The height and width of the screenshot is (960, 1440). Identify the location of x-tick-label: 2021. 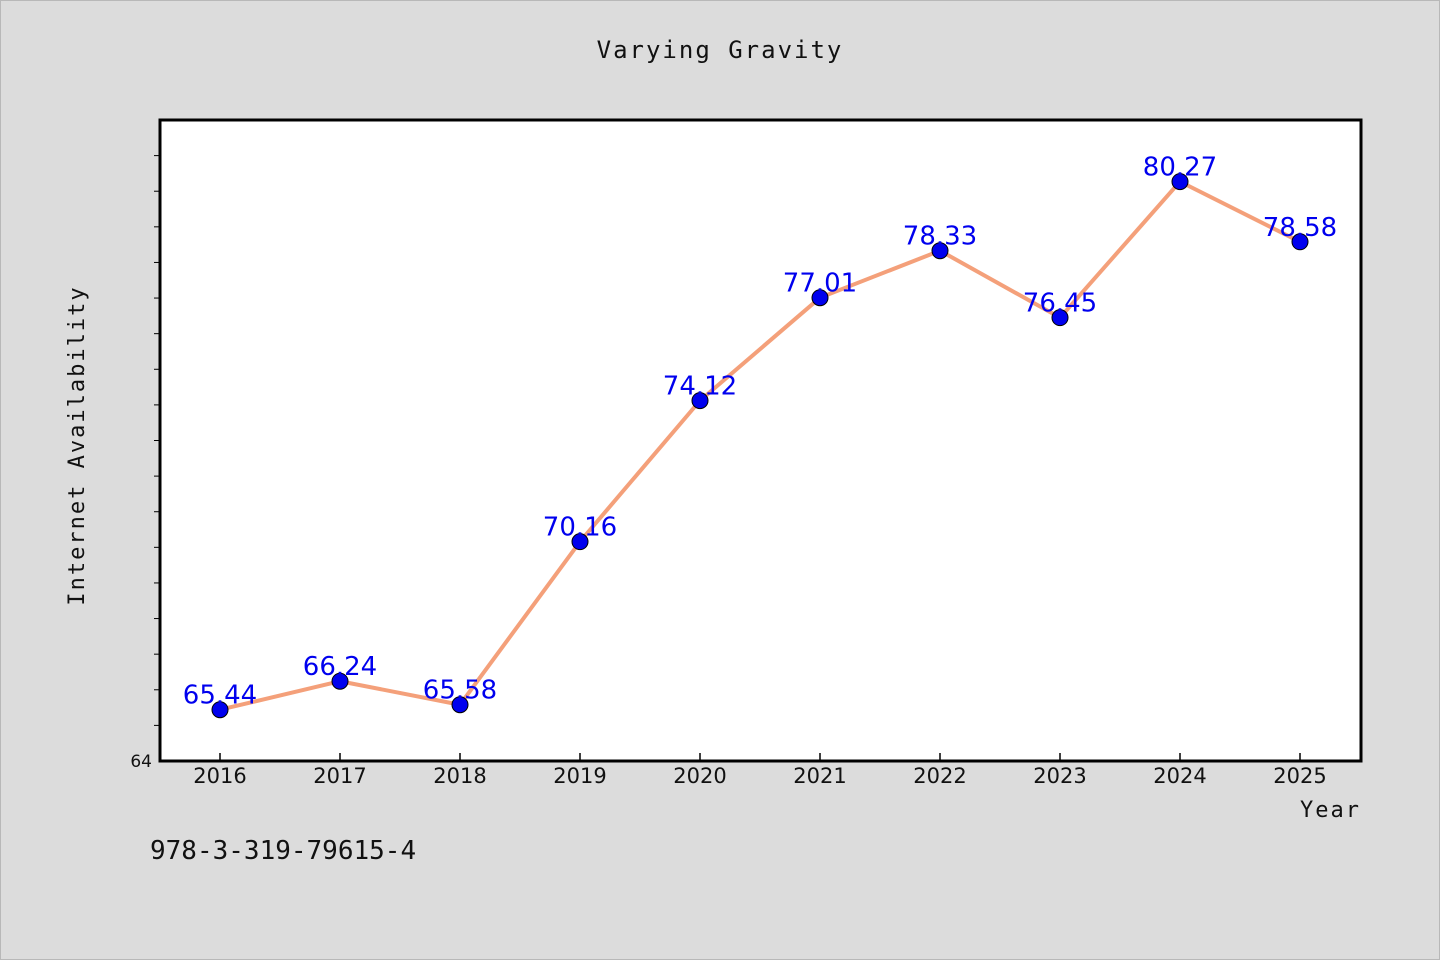
(819, 776).